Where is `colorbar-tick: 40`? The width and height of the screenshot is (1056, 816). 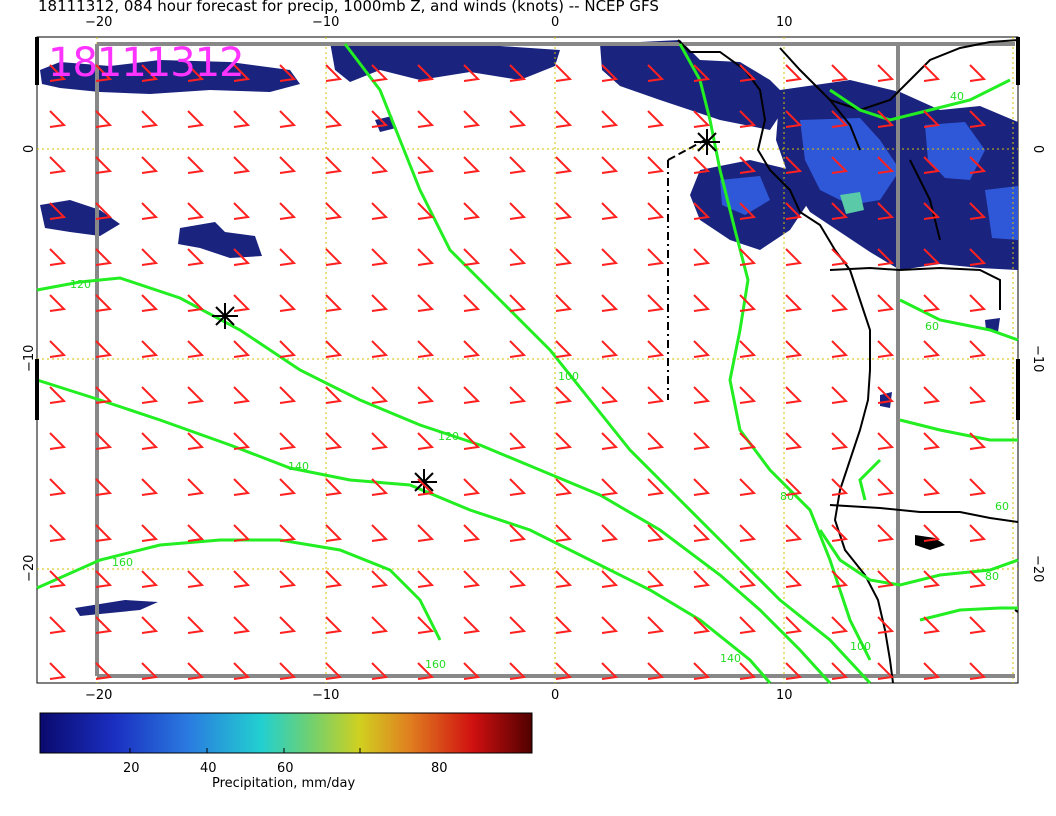 colorbar-tick: 40 is located at coordinates (208, 768).